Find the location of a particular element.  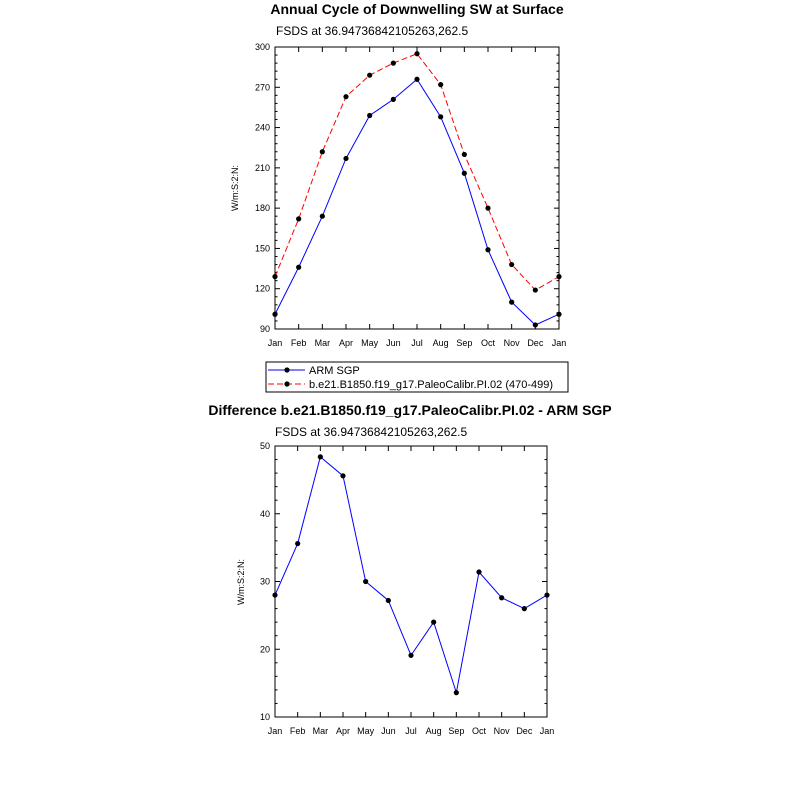

top-ytick-label: 210 is located at coordinates (262, 168).